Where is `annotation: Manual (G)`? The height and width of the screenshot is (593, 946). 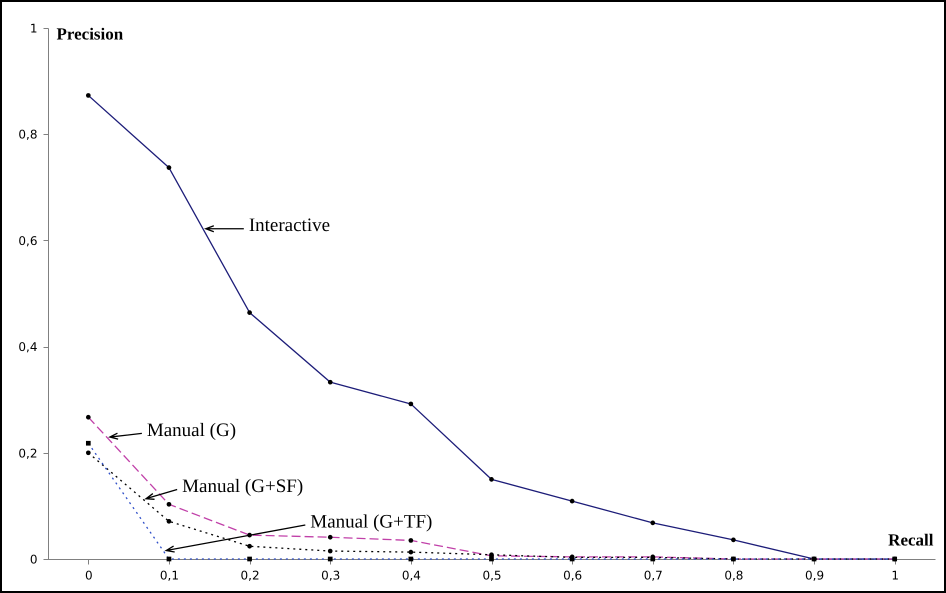 annotation: Manual (G) is located at coordinates (191, 430).